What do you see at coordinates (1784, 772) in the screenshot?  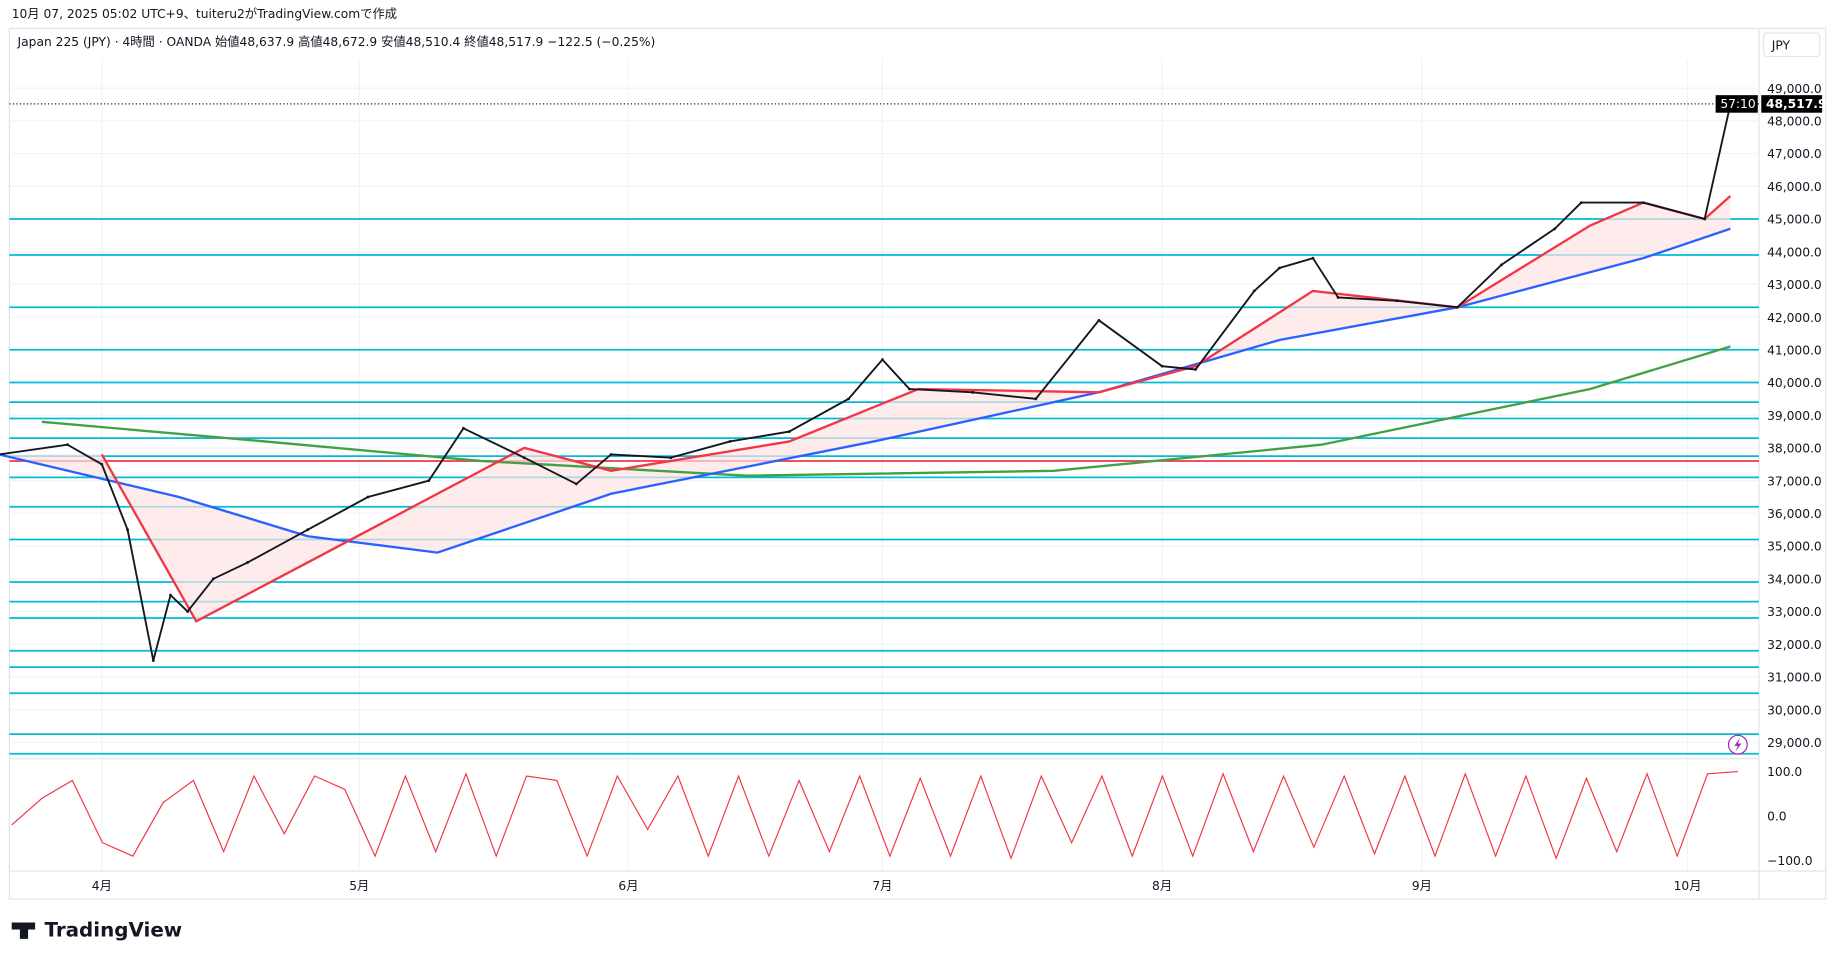 I see `osc-tick-label: 100.0` at bounding box center [1784, 772].